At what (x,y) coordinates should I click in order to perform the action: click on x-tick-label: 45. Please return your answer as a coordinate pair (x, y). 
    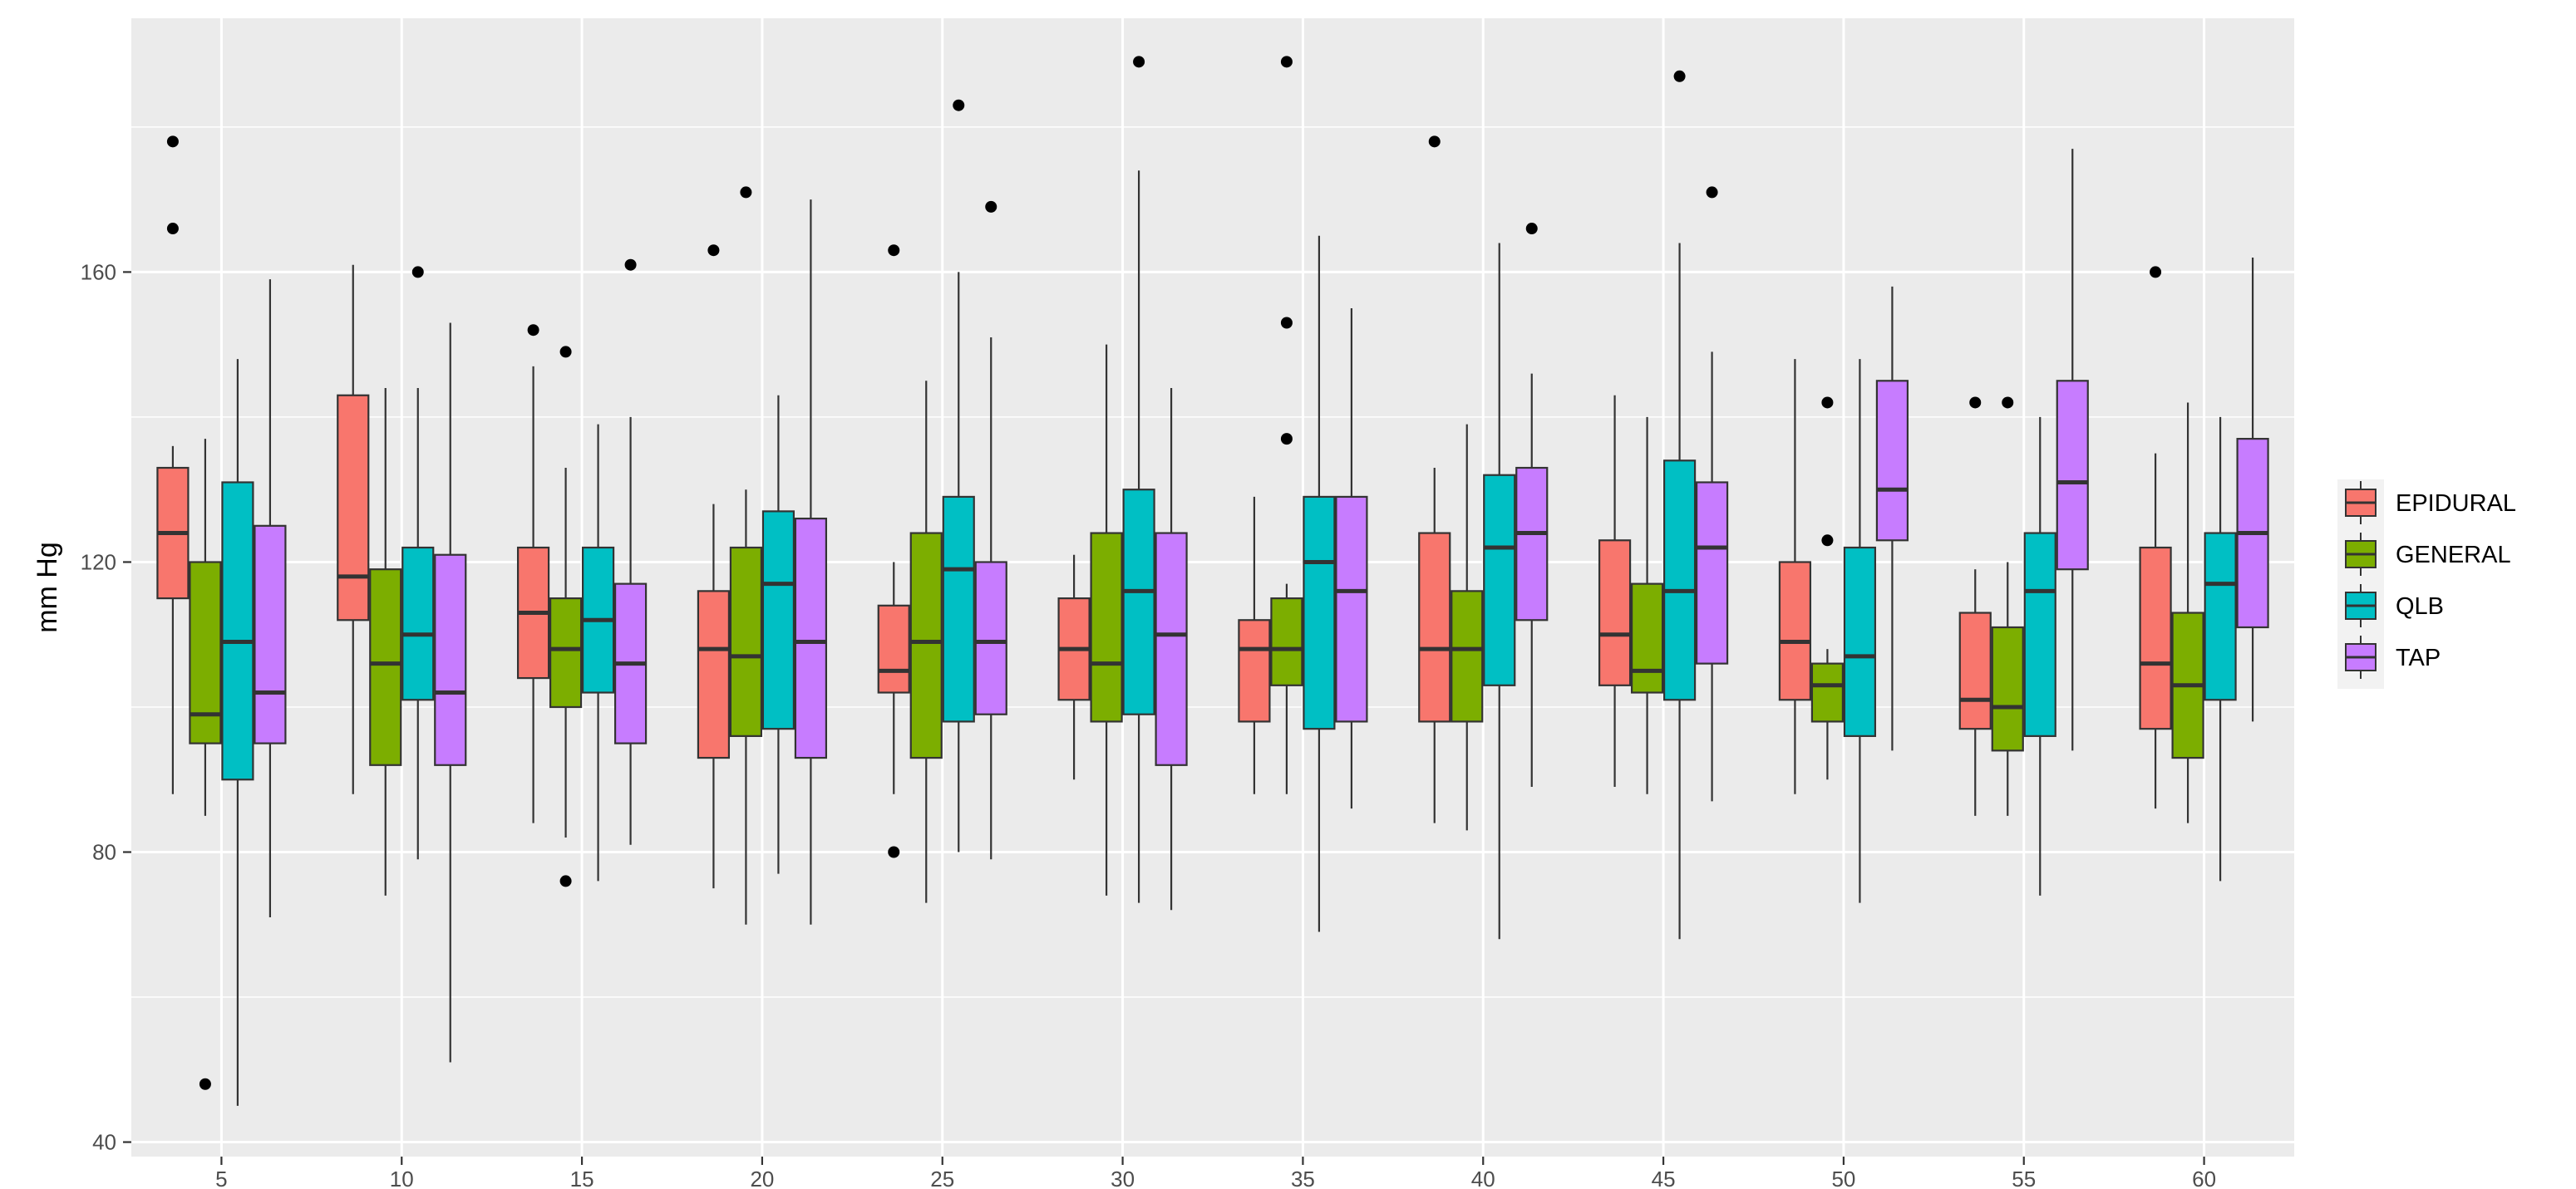
    Looking at the image, I should click on (1664, 1178).